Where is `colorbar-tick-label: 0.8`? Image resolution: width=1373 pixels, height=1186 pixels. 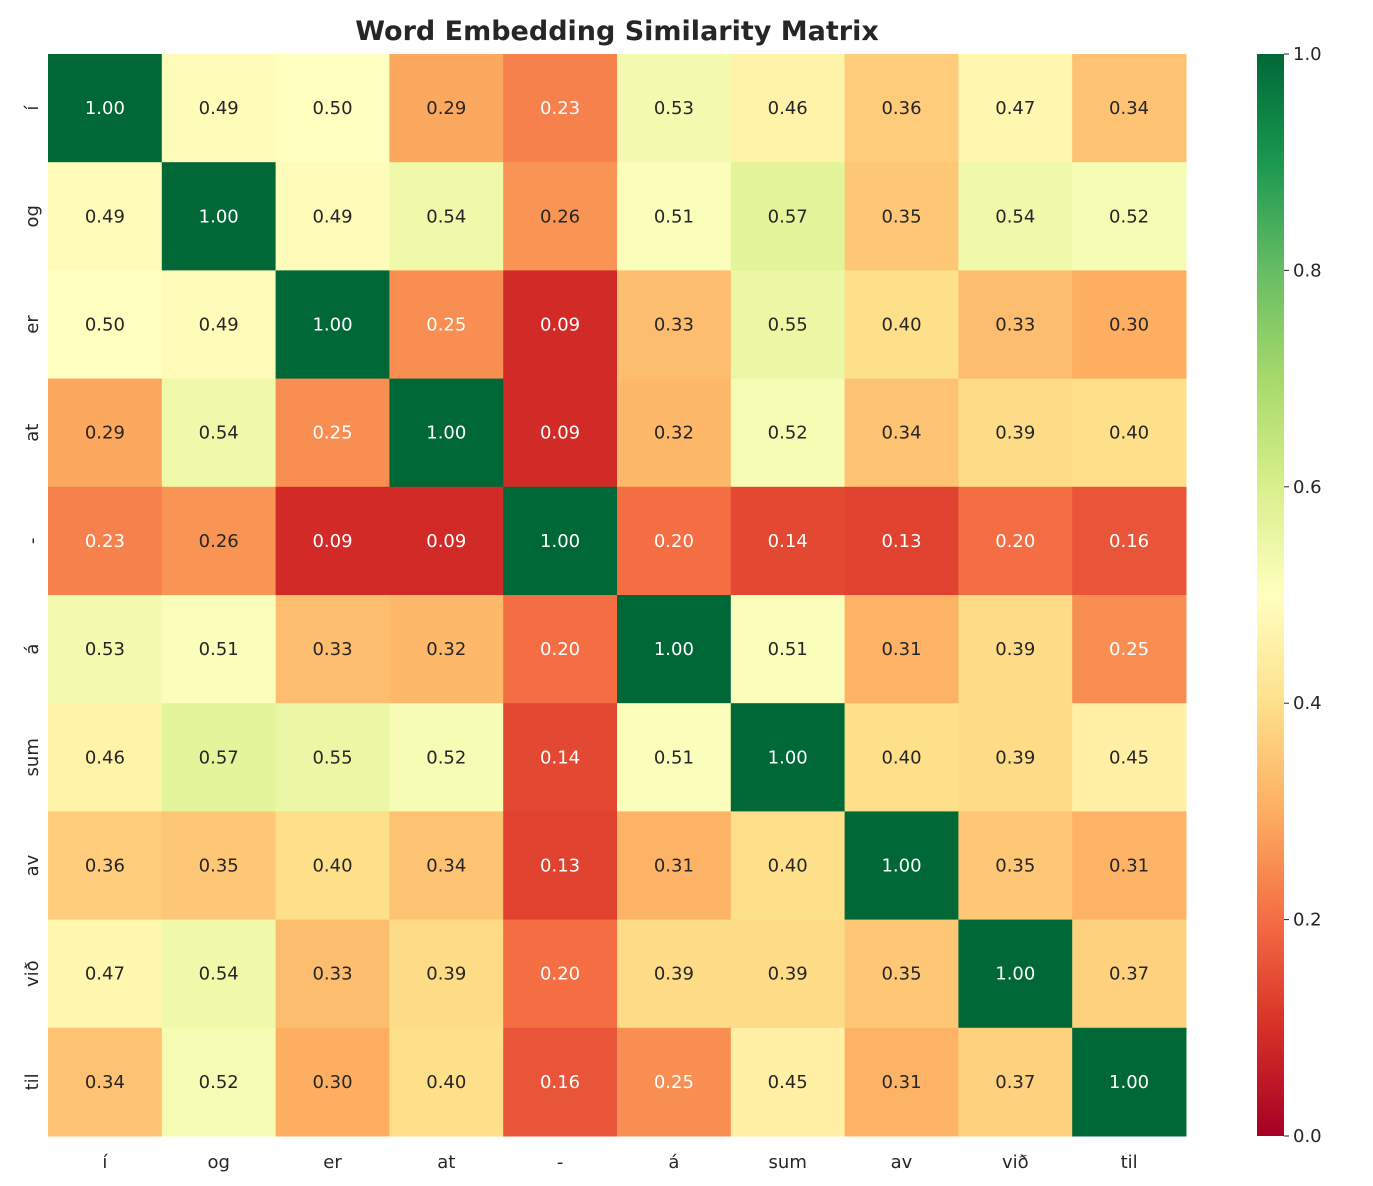 colorbar-tick-label: 0.8 is located at coordinates (1307, 270).